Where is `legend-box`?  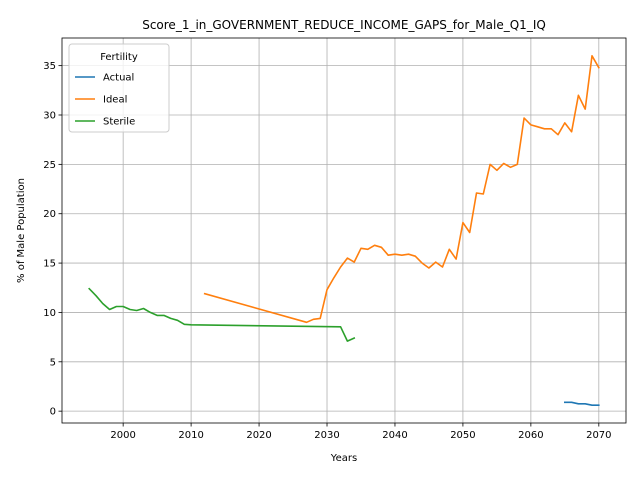 legend-box is located at coordinates (119, 88).